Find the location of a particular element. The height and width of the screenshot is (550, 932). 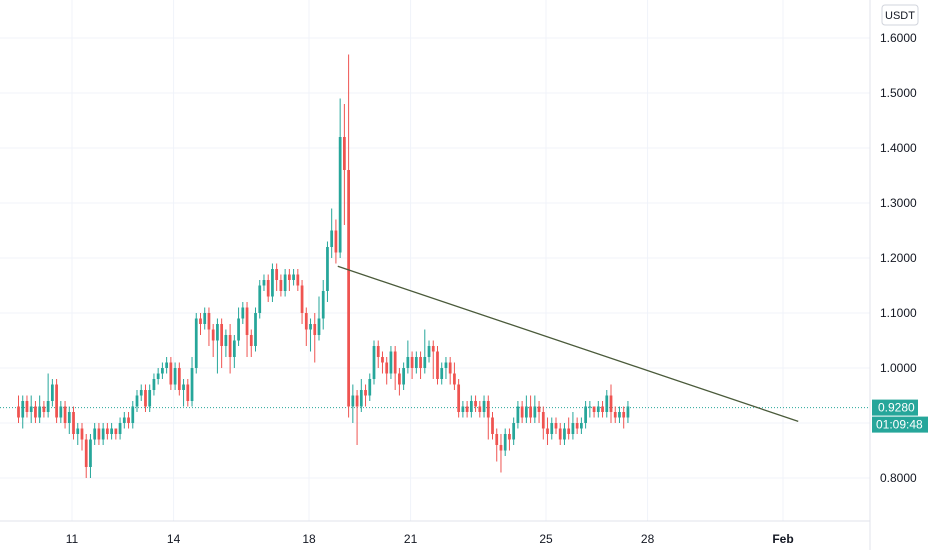

time-axis: 11 14 18 21 25 28 Feb is located at coordinates (430, 539).